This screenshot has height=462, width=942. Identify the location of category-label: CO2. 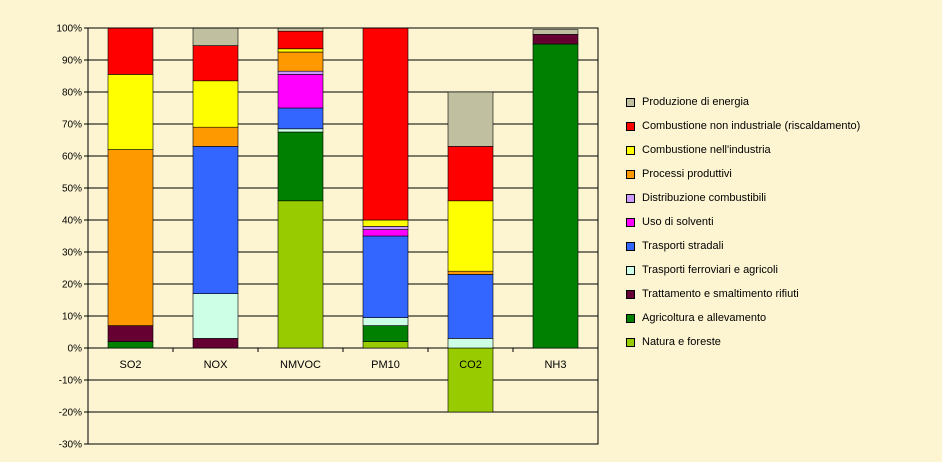
(470, 365).